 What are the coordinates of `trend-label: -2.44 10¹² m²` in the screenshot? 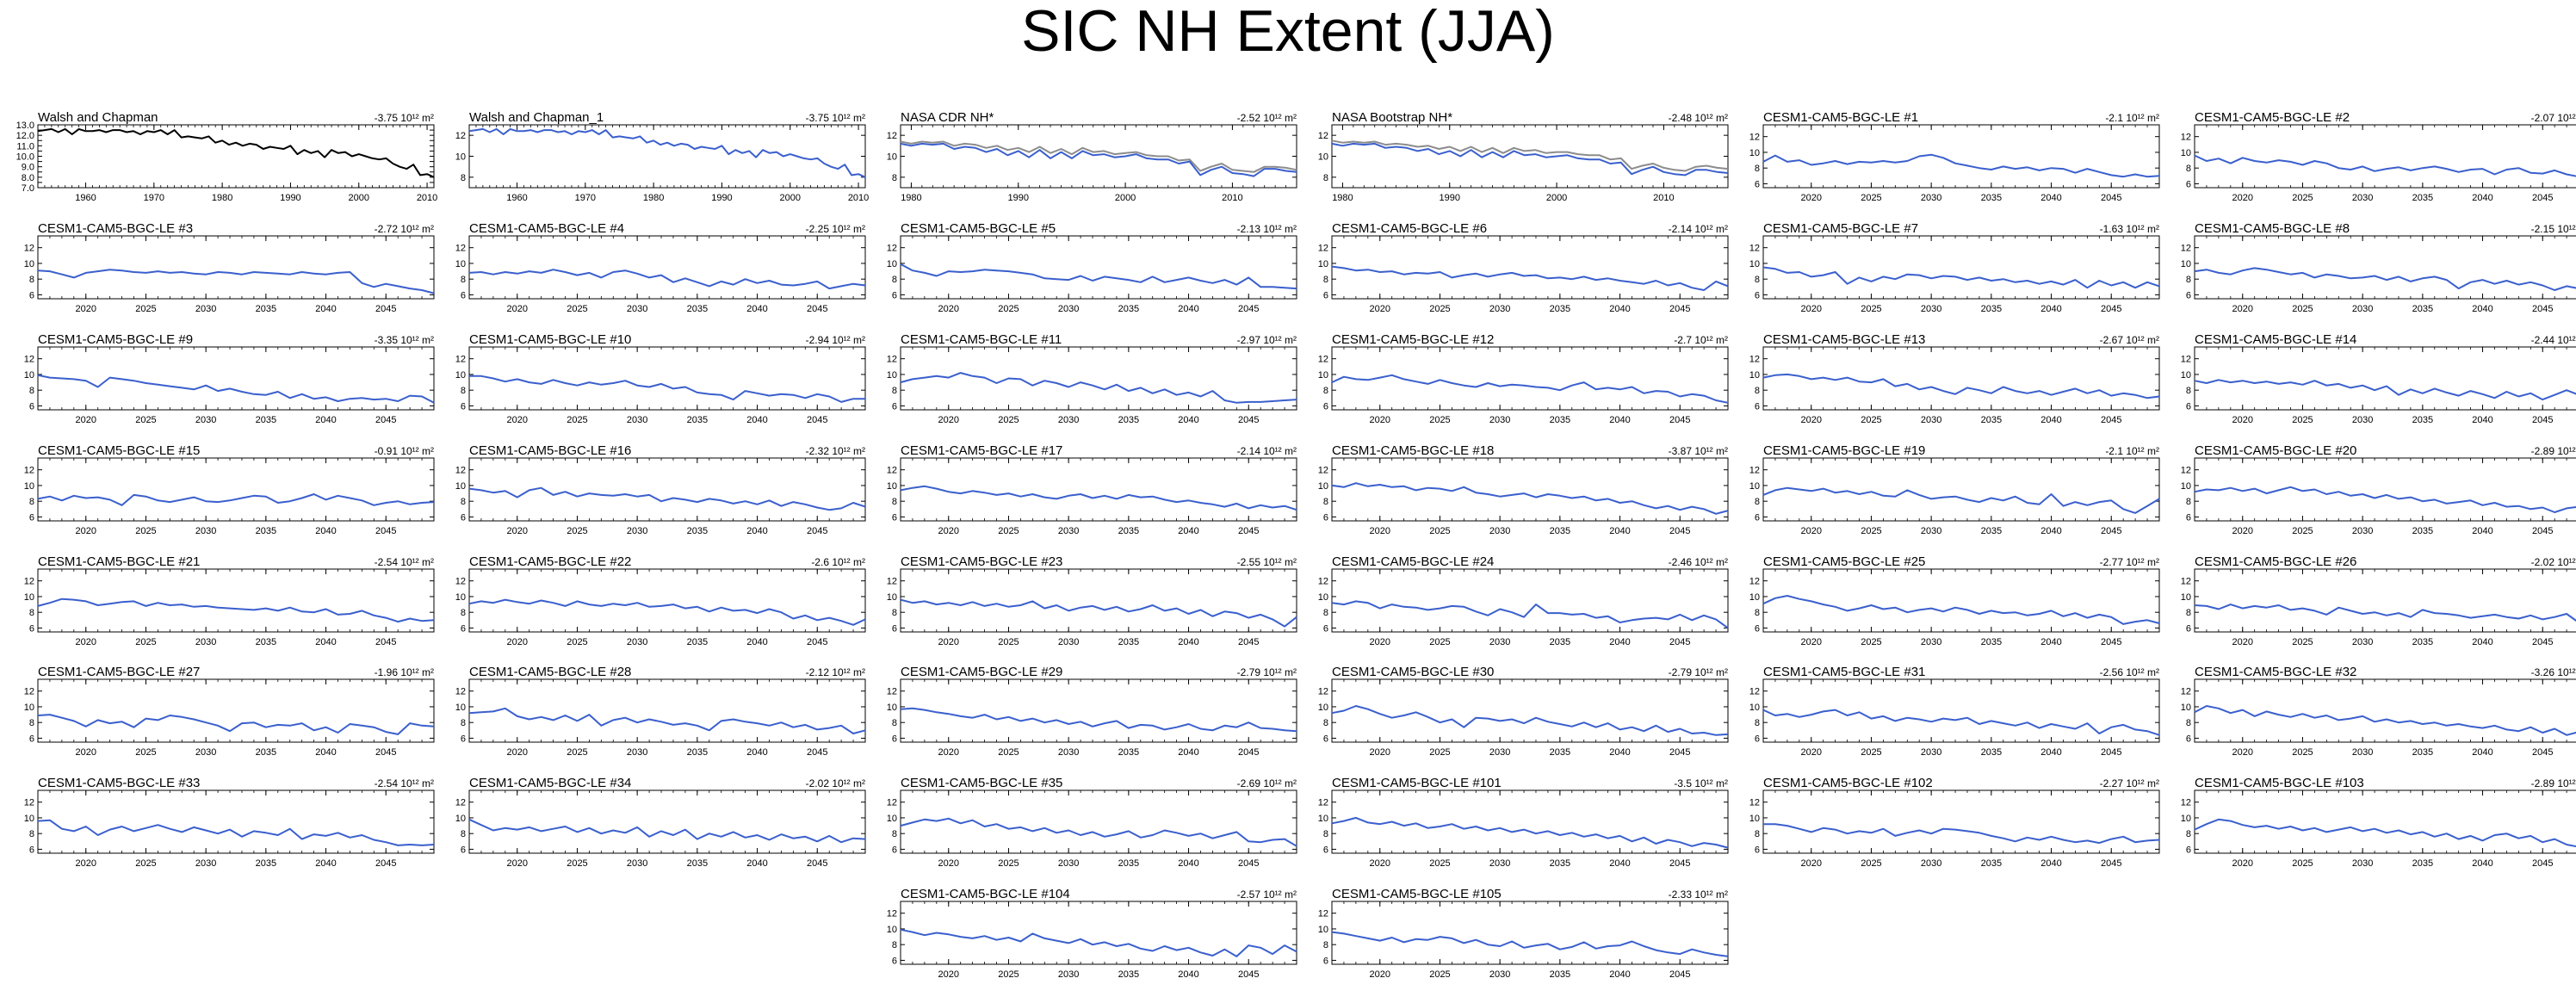 It's located at (2553, 340).